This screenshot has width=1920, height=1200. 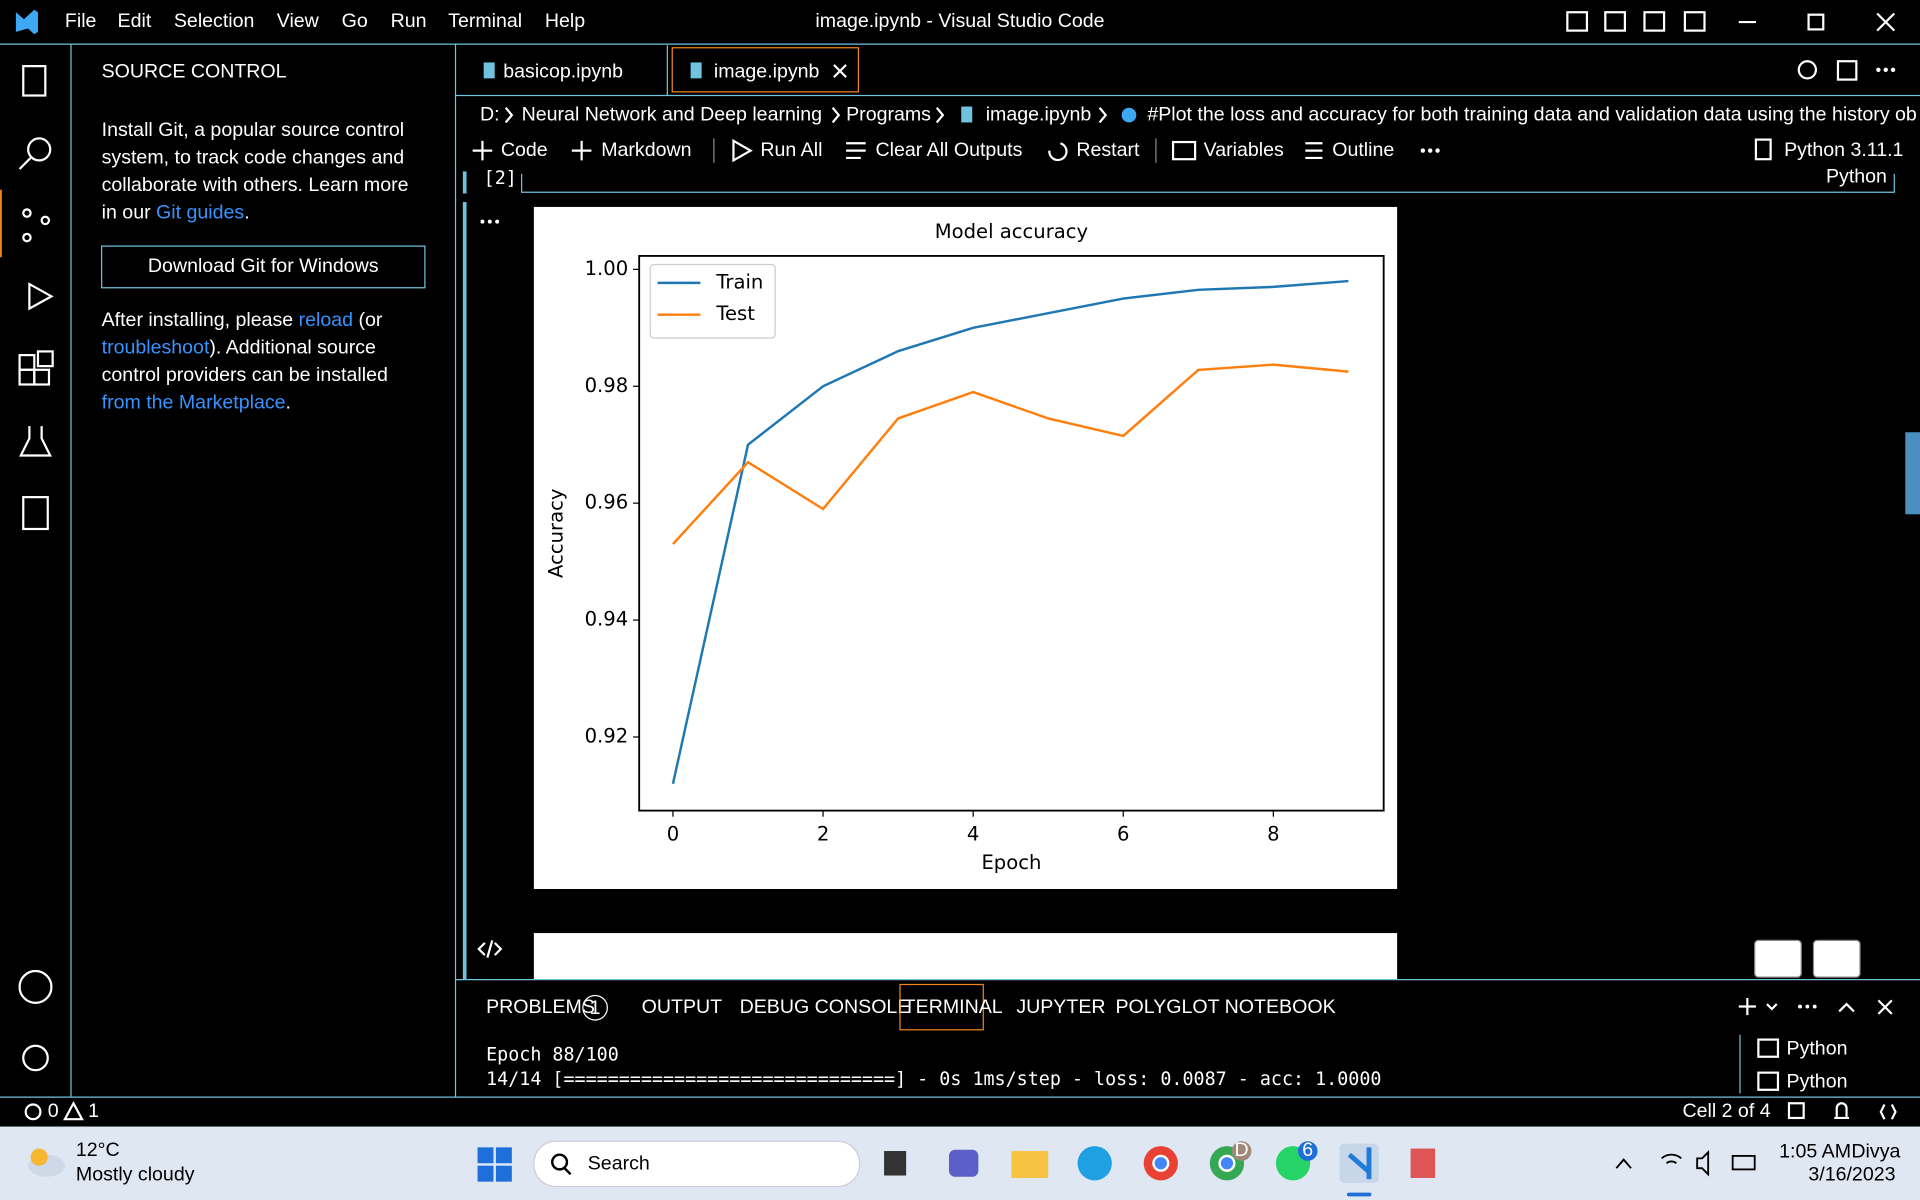 What do you see at coordinates (959, 21) in the screenshot?
I see `window-title: image.ipynb - Visual Studio Code` at bounding box center [959, 21].